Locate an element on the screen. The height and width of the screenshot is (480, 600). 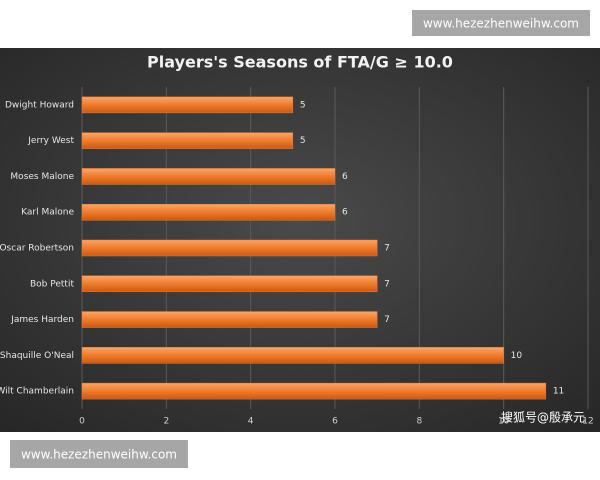
x-tick-label: 6 is located at coordinates (335, 422).